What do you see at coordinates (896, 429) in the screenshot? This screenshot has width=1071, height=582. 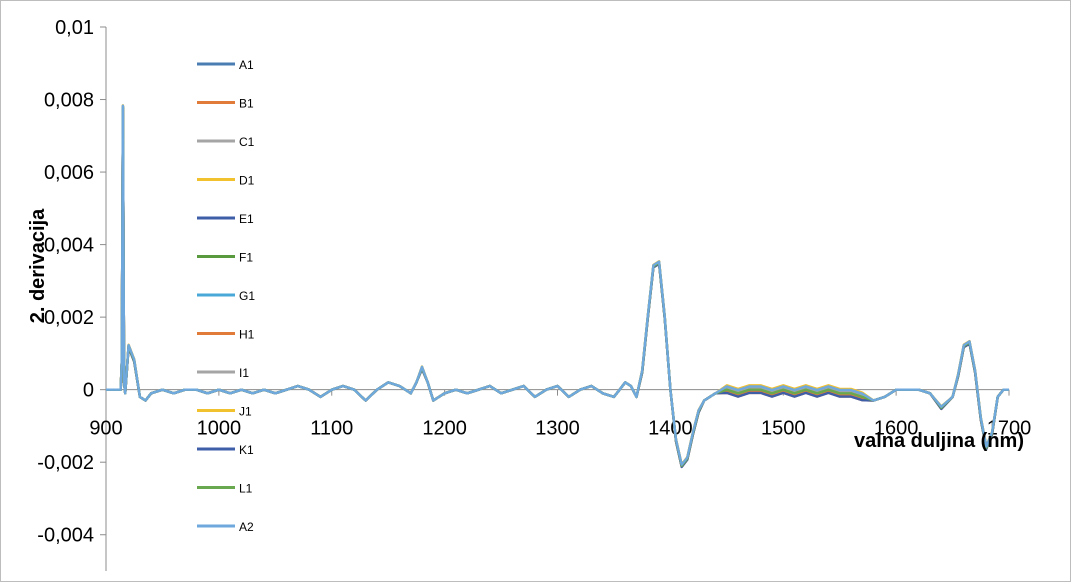 I see `x-tick-label: 1600` at bounding box center [896, 429].